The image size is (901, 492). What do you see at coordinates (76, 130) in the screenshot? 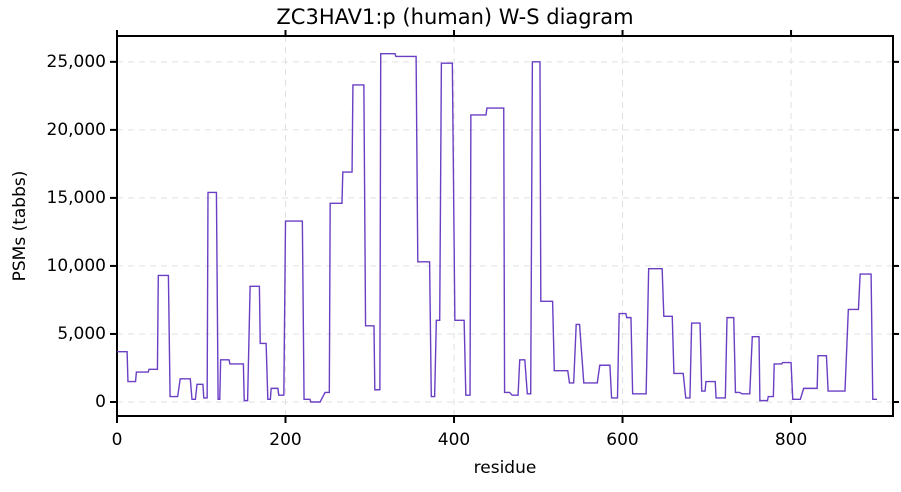
I see `y-tick-label: 20,000` at bounding box center [76, 130].